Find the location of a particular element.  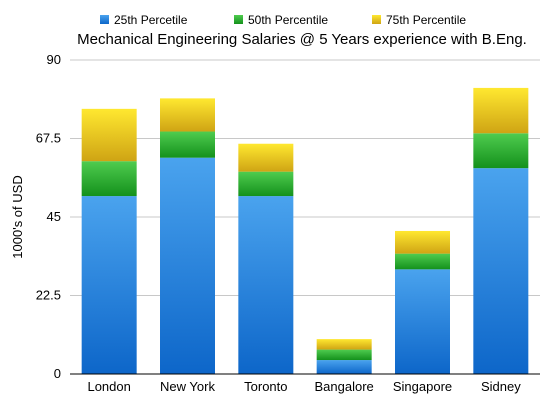

legend-label: 25th Percetile is located at coordinates (151, 20).